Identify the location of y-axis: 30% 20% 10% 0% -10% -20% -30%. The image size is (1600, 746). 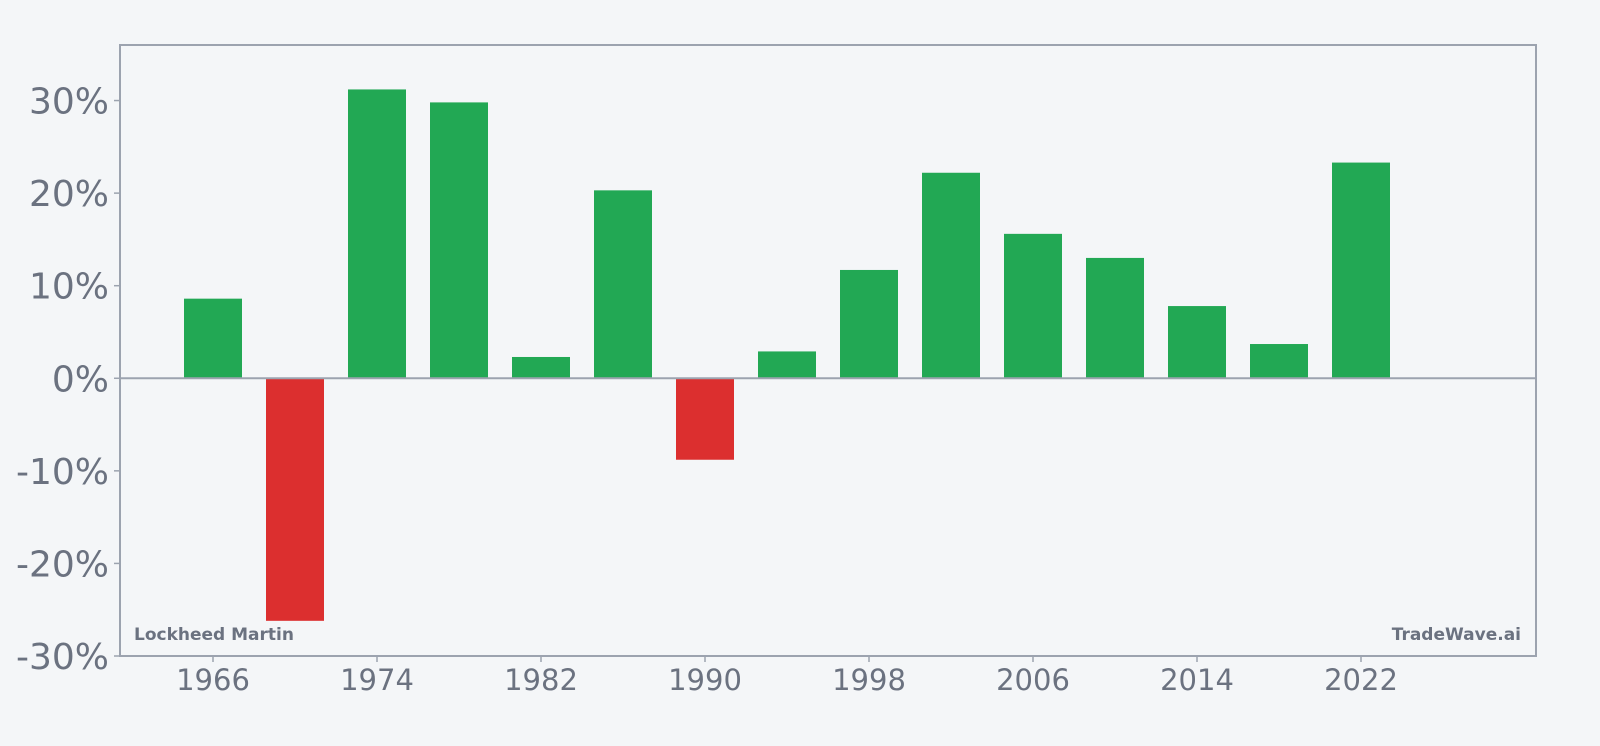
(68, 380).